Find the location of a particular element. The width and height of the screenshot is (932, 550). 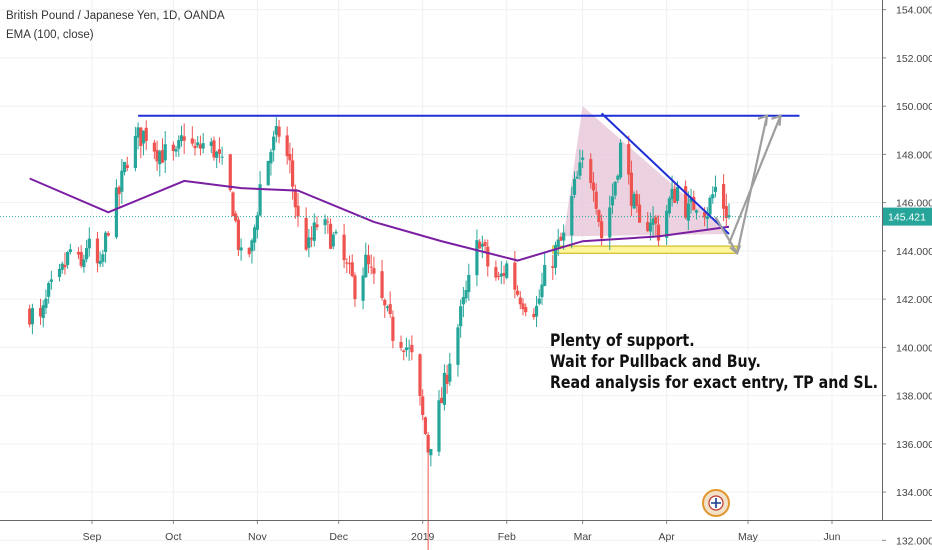

current-price-label: 145.421 is located at coordinates (907, 218).